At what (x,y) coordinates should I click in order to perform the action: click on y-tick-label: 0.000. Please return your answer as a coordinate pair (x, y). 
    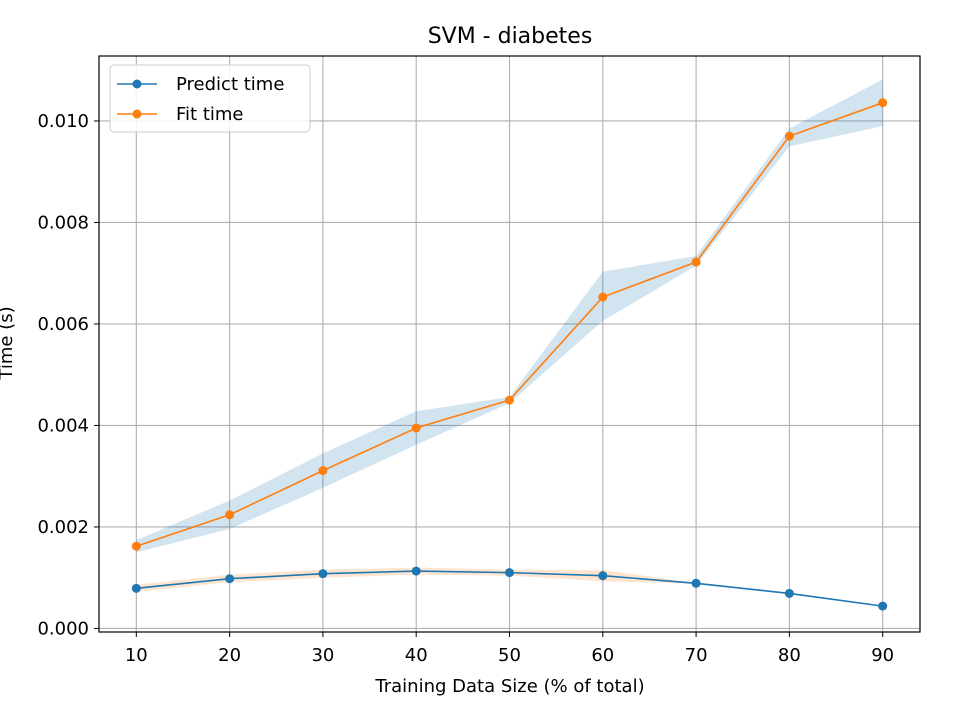
    Looking at the image, I should click on (63, 628).